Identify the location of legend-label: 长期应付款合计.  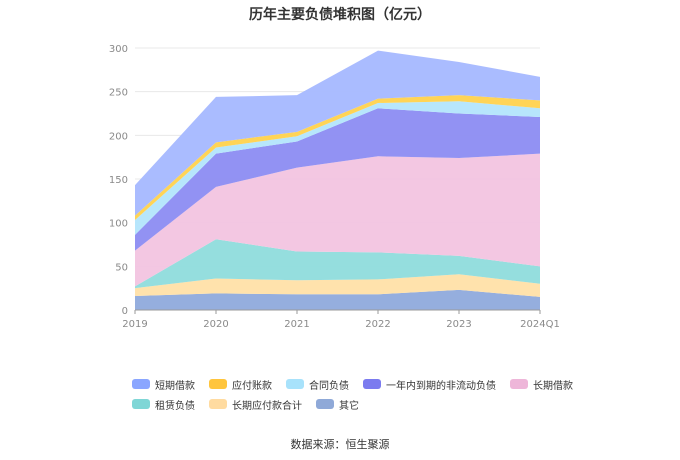
(267, 406).